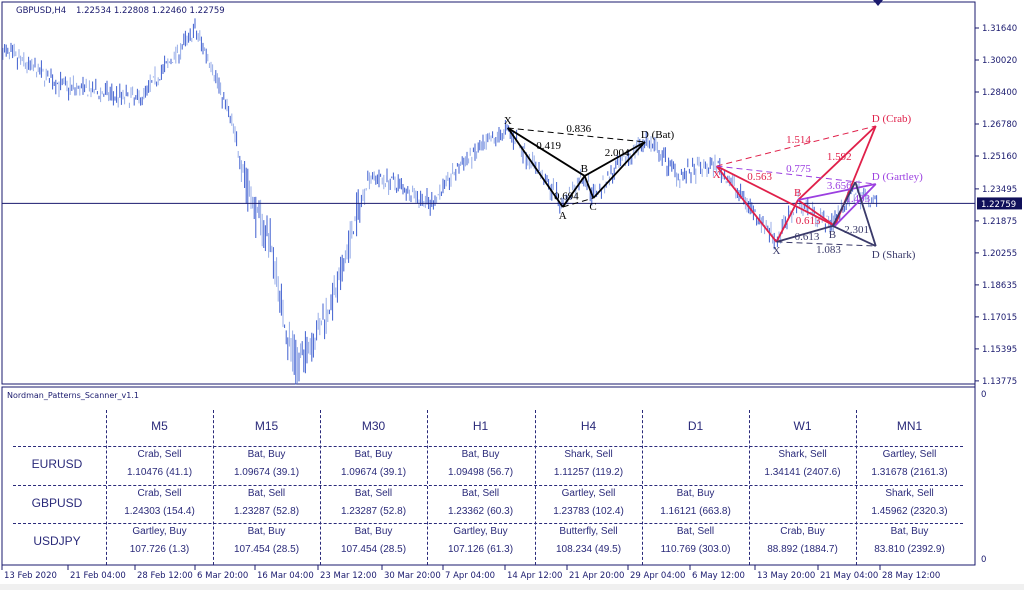 This screenshot has width=1024, height=590. I want to click on scanner-price: 107.726 (1.3), so click(159, 549).